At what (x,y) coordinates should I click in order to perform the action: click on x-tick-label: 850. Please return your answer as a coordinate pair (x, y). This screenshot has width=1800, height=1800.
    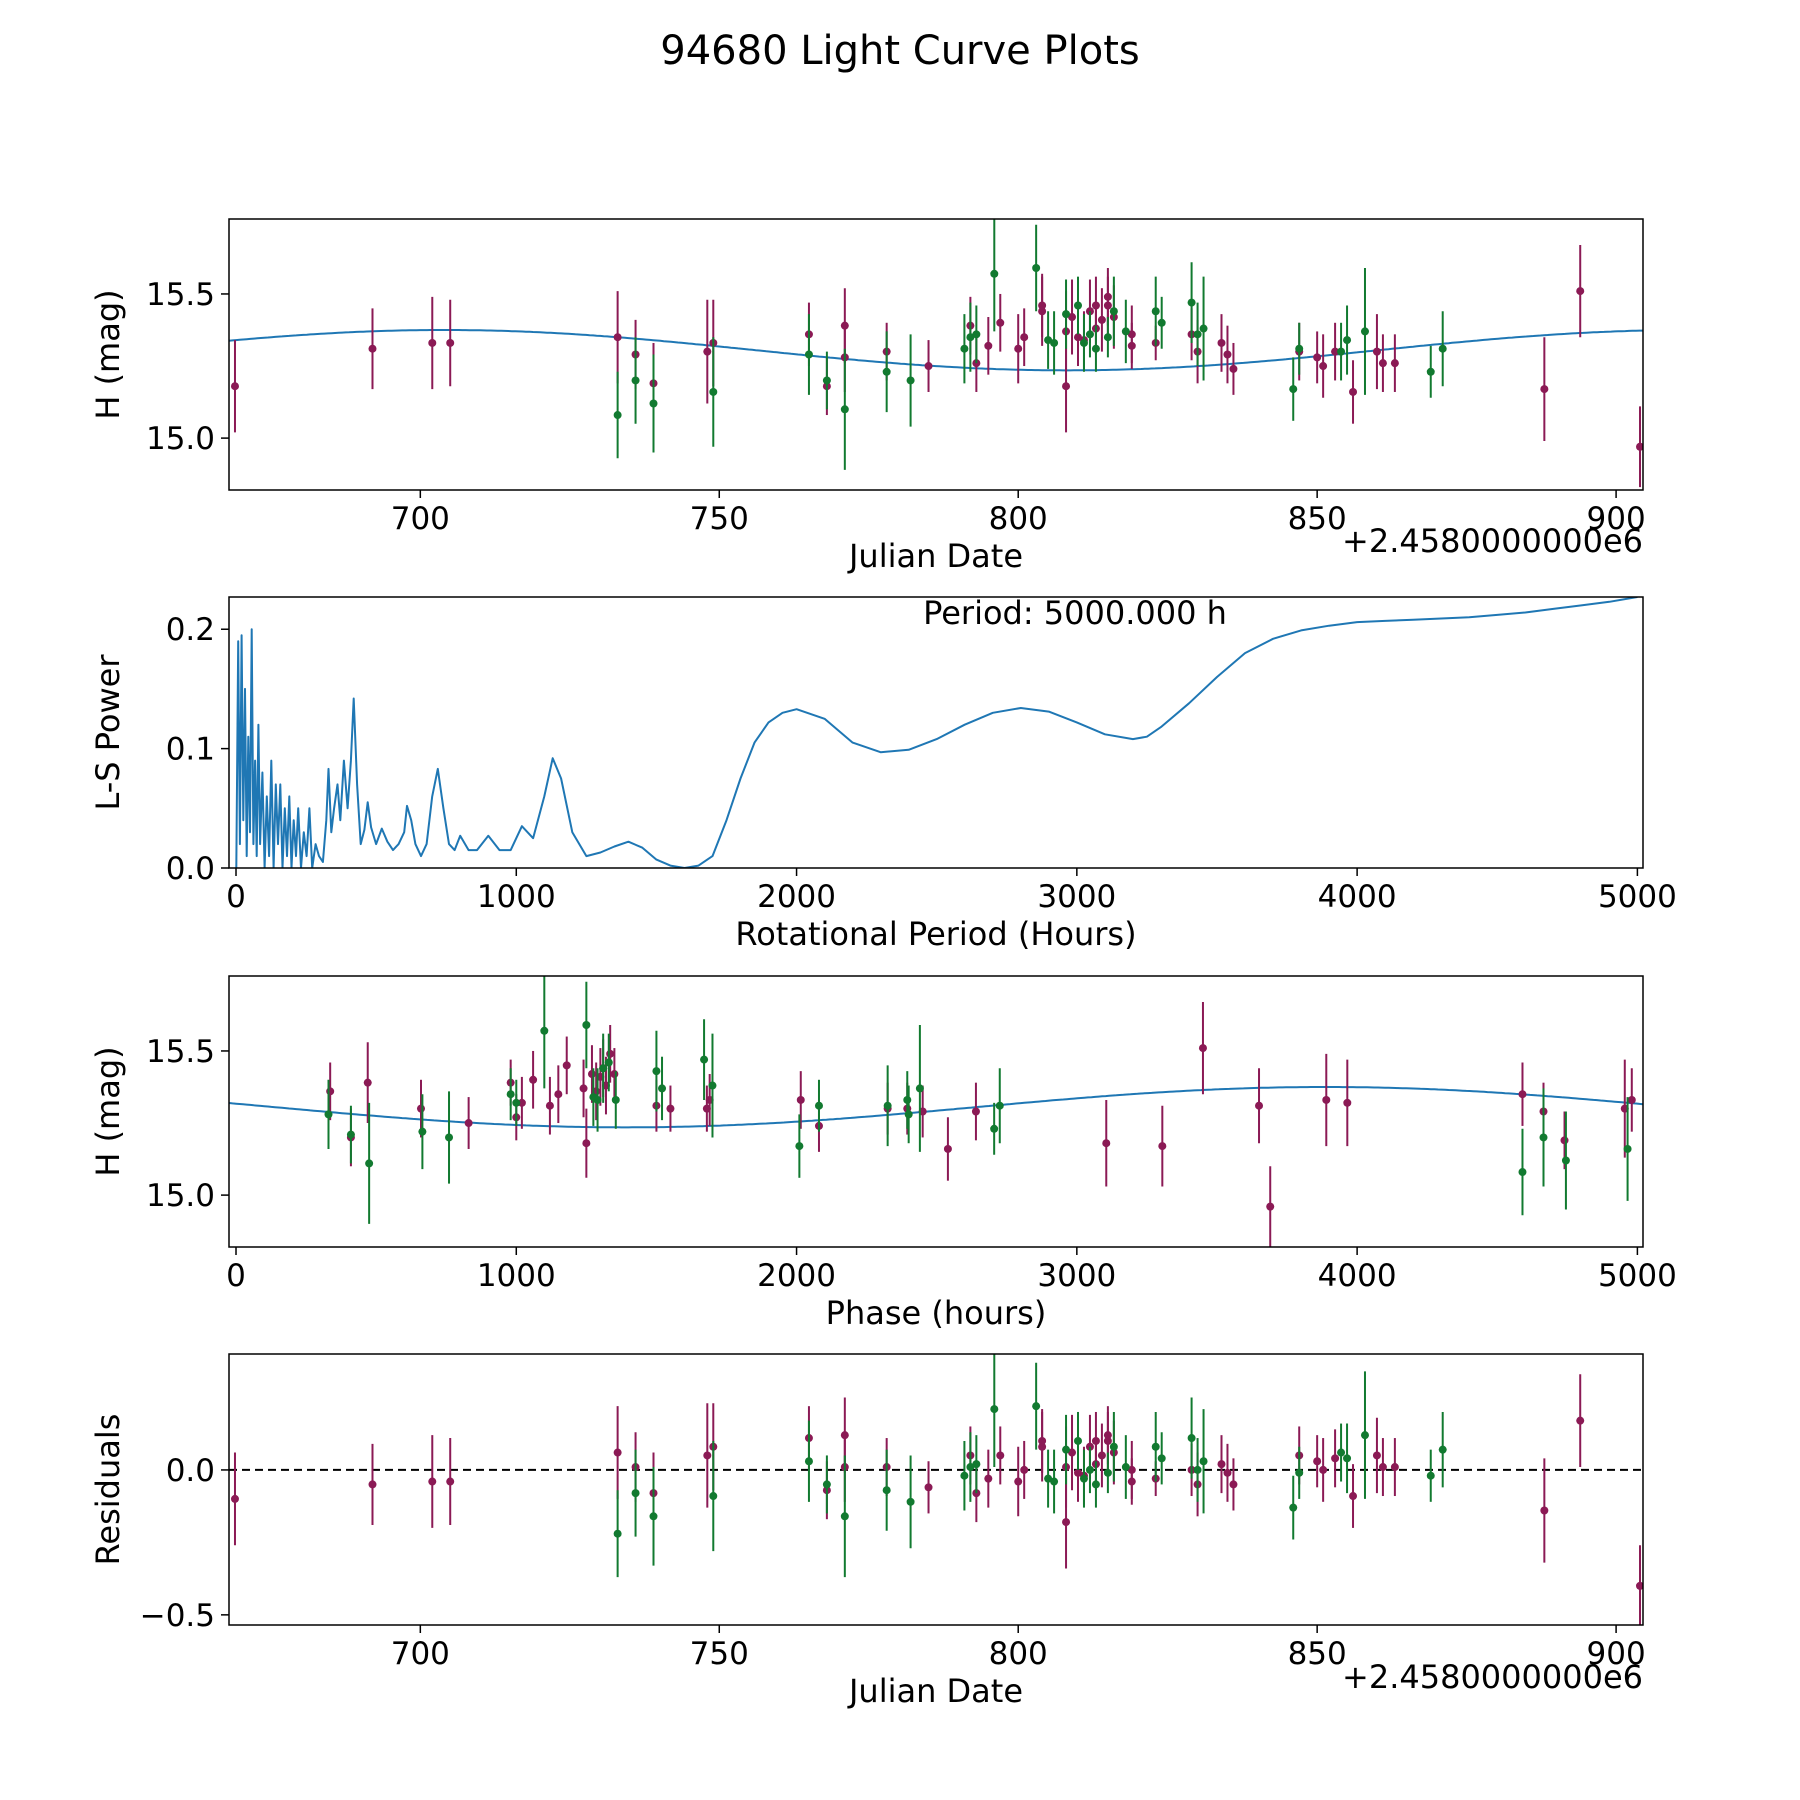
    Looking at the image, I should click on (1317, 519).